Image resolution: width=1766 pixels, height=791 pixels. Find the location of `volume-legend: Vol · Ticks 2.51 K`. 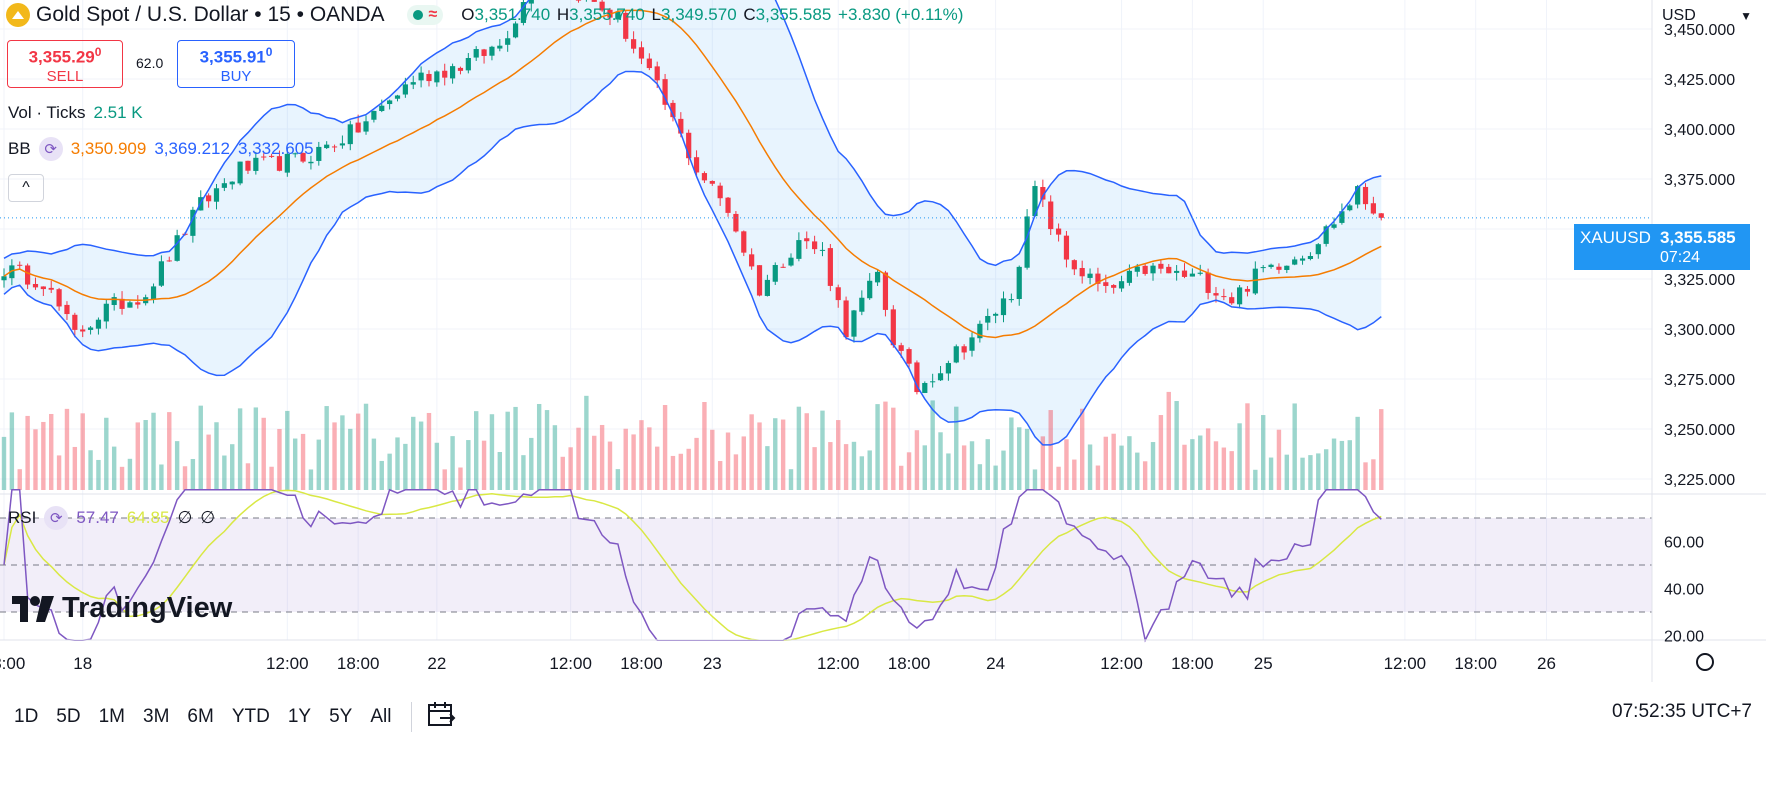

volume-legend: Vol · Ticks 2.51 K is located at coordinates (75, 112).